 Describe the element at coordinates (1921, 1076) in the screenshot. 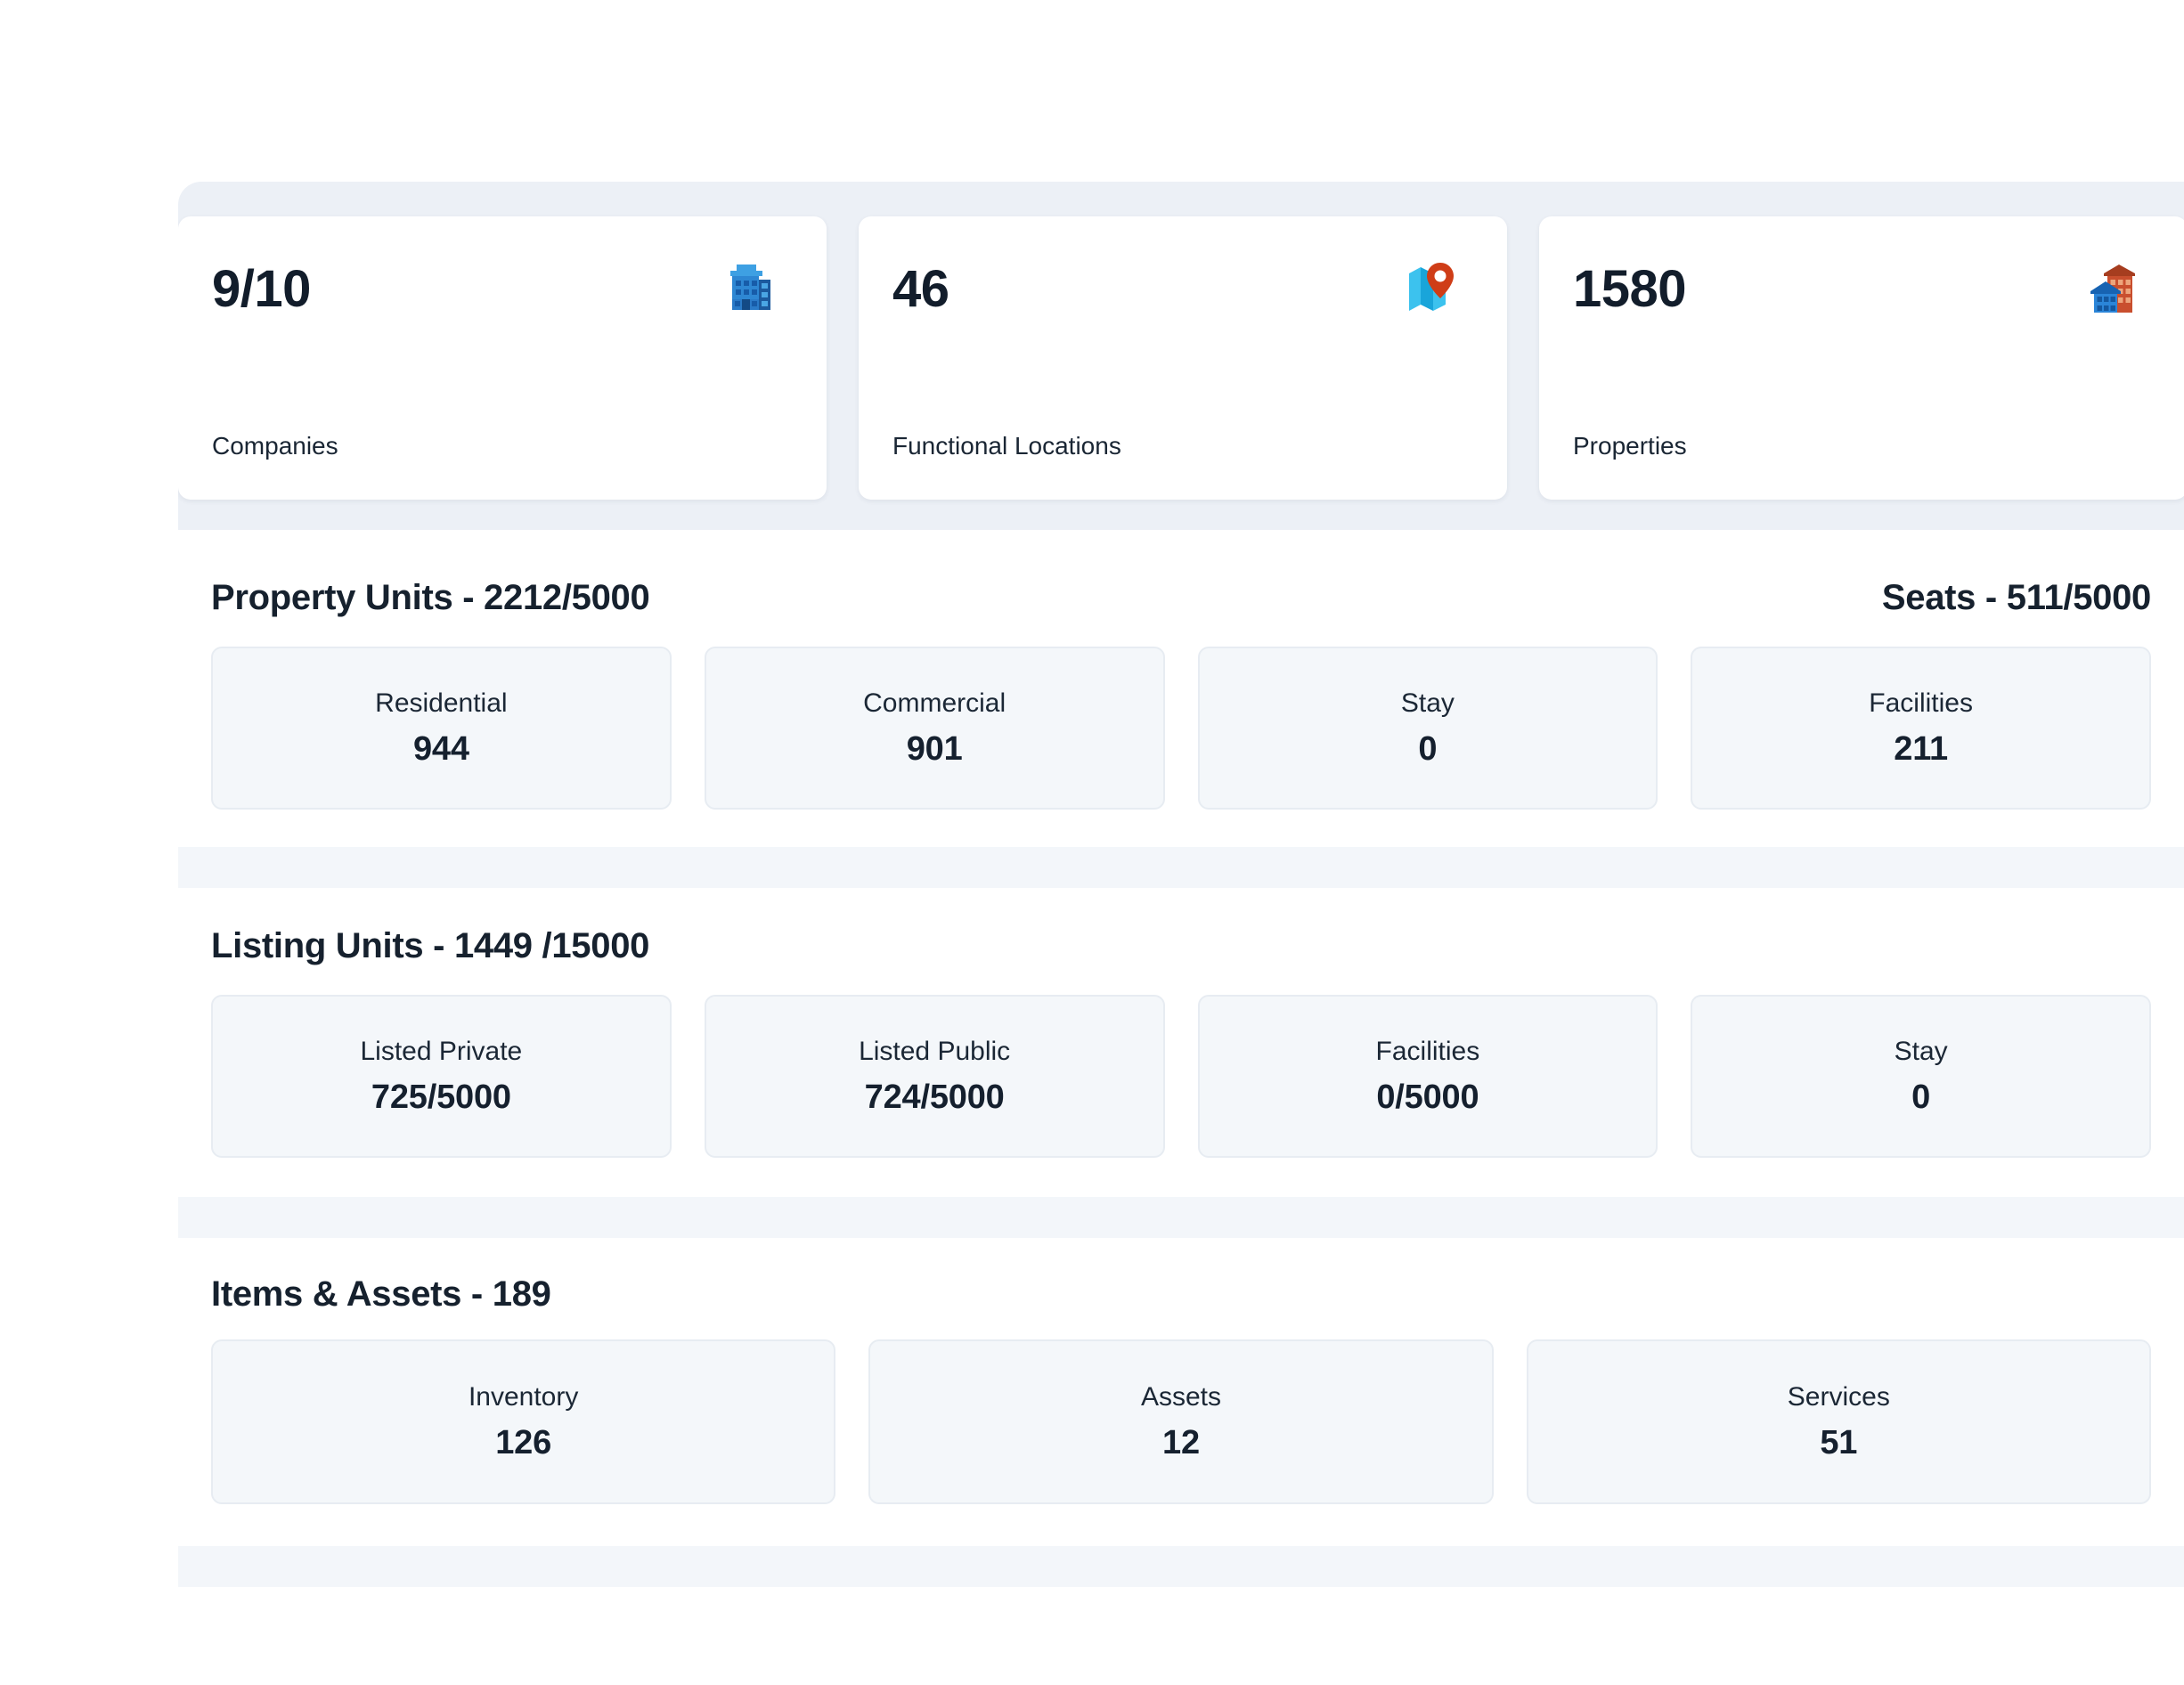

I see `tile-stay-listing: Stay 0` at that location.